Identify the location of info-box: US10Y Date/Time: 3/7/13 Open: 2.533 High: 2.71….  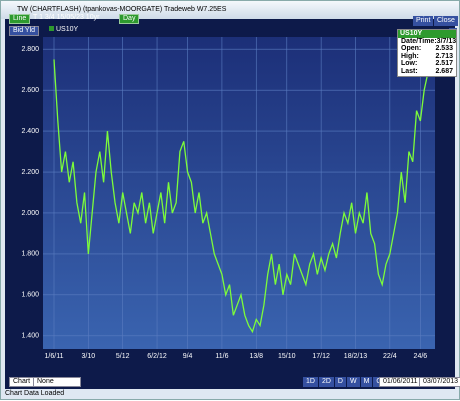
(427, 53).